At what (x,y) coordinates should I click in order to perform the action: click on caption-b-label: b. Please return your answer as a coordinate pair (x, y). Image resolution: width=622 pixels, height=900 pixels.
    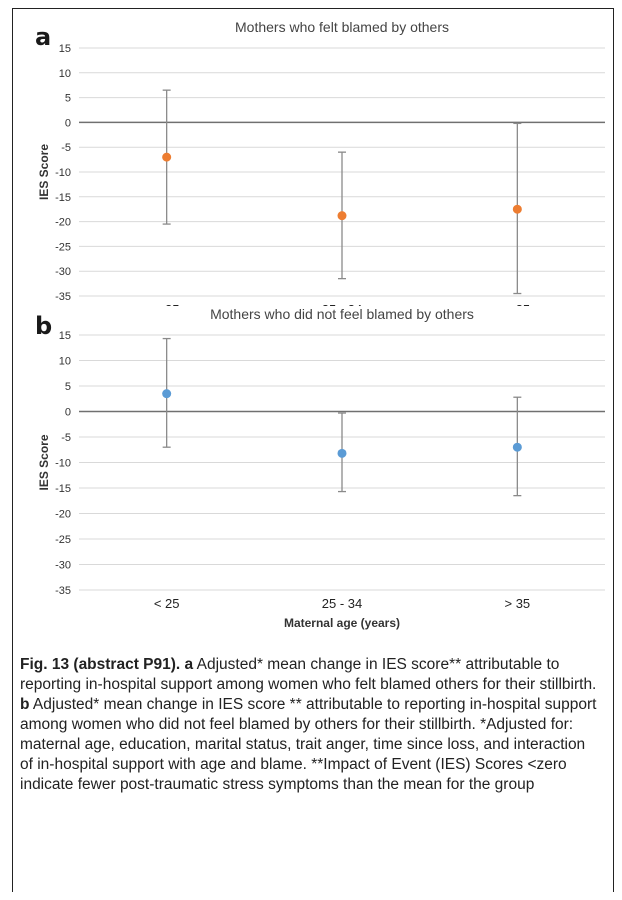
    Looking at the image, I should click on (25, 704).